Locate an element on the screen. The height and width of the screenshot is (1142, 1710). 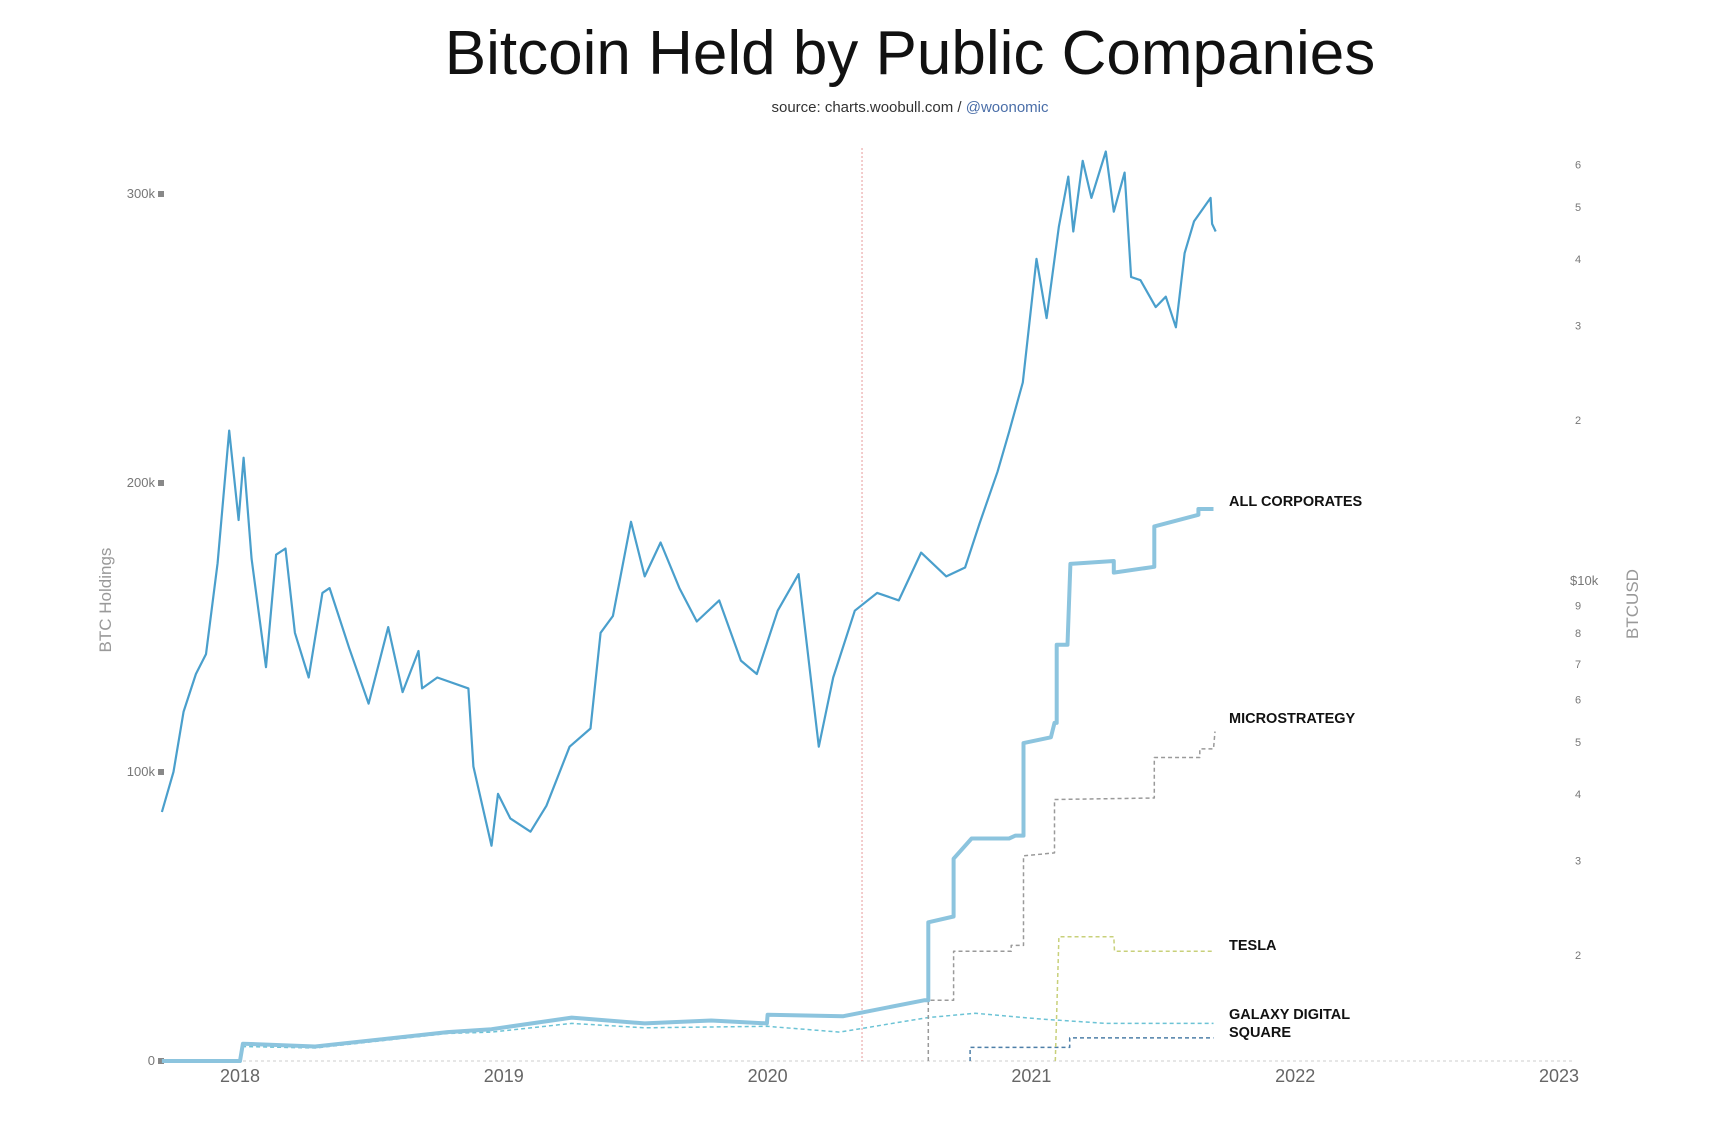
mstr-series-line is located at coordinates (1071, 896).